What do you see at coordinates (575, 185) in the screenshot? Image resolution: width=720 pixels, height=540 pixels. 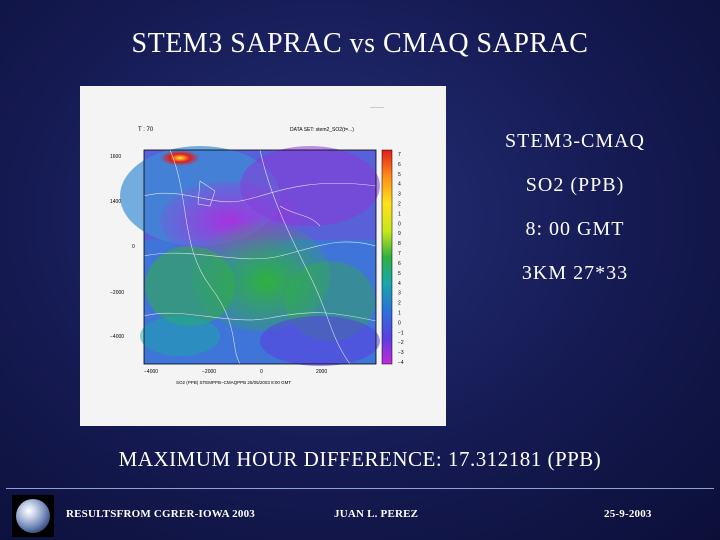 I see `info-line-species: SO2 (PPB)` at bounding box center [575, 185].